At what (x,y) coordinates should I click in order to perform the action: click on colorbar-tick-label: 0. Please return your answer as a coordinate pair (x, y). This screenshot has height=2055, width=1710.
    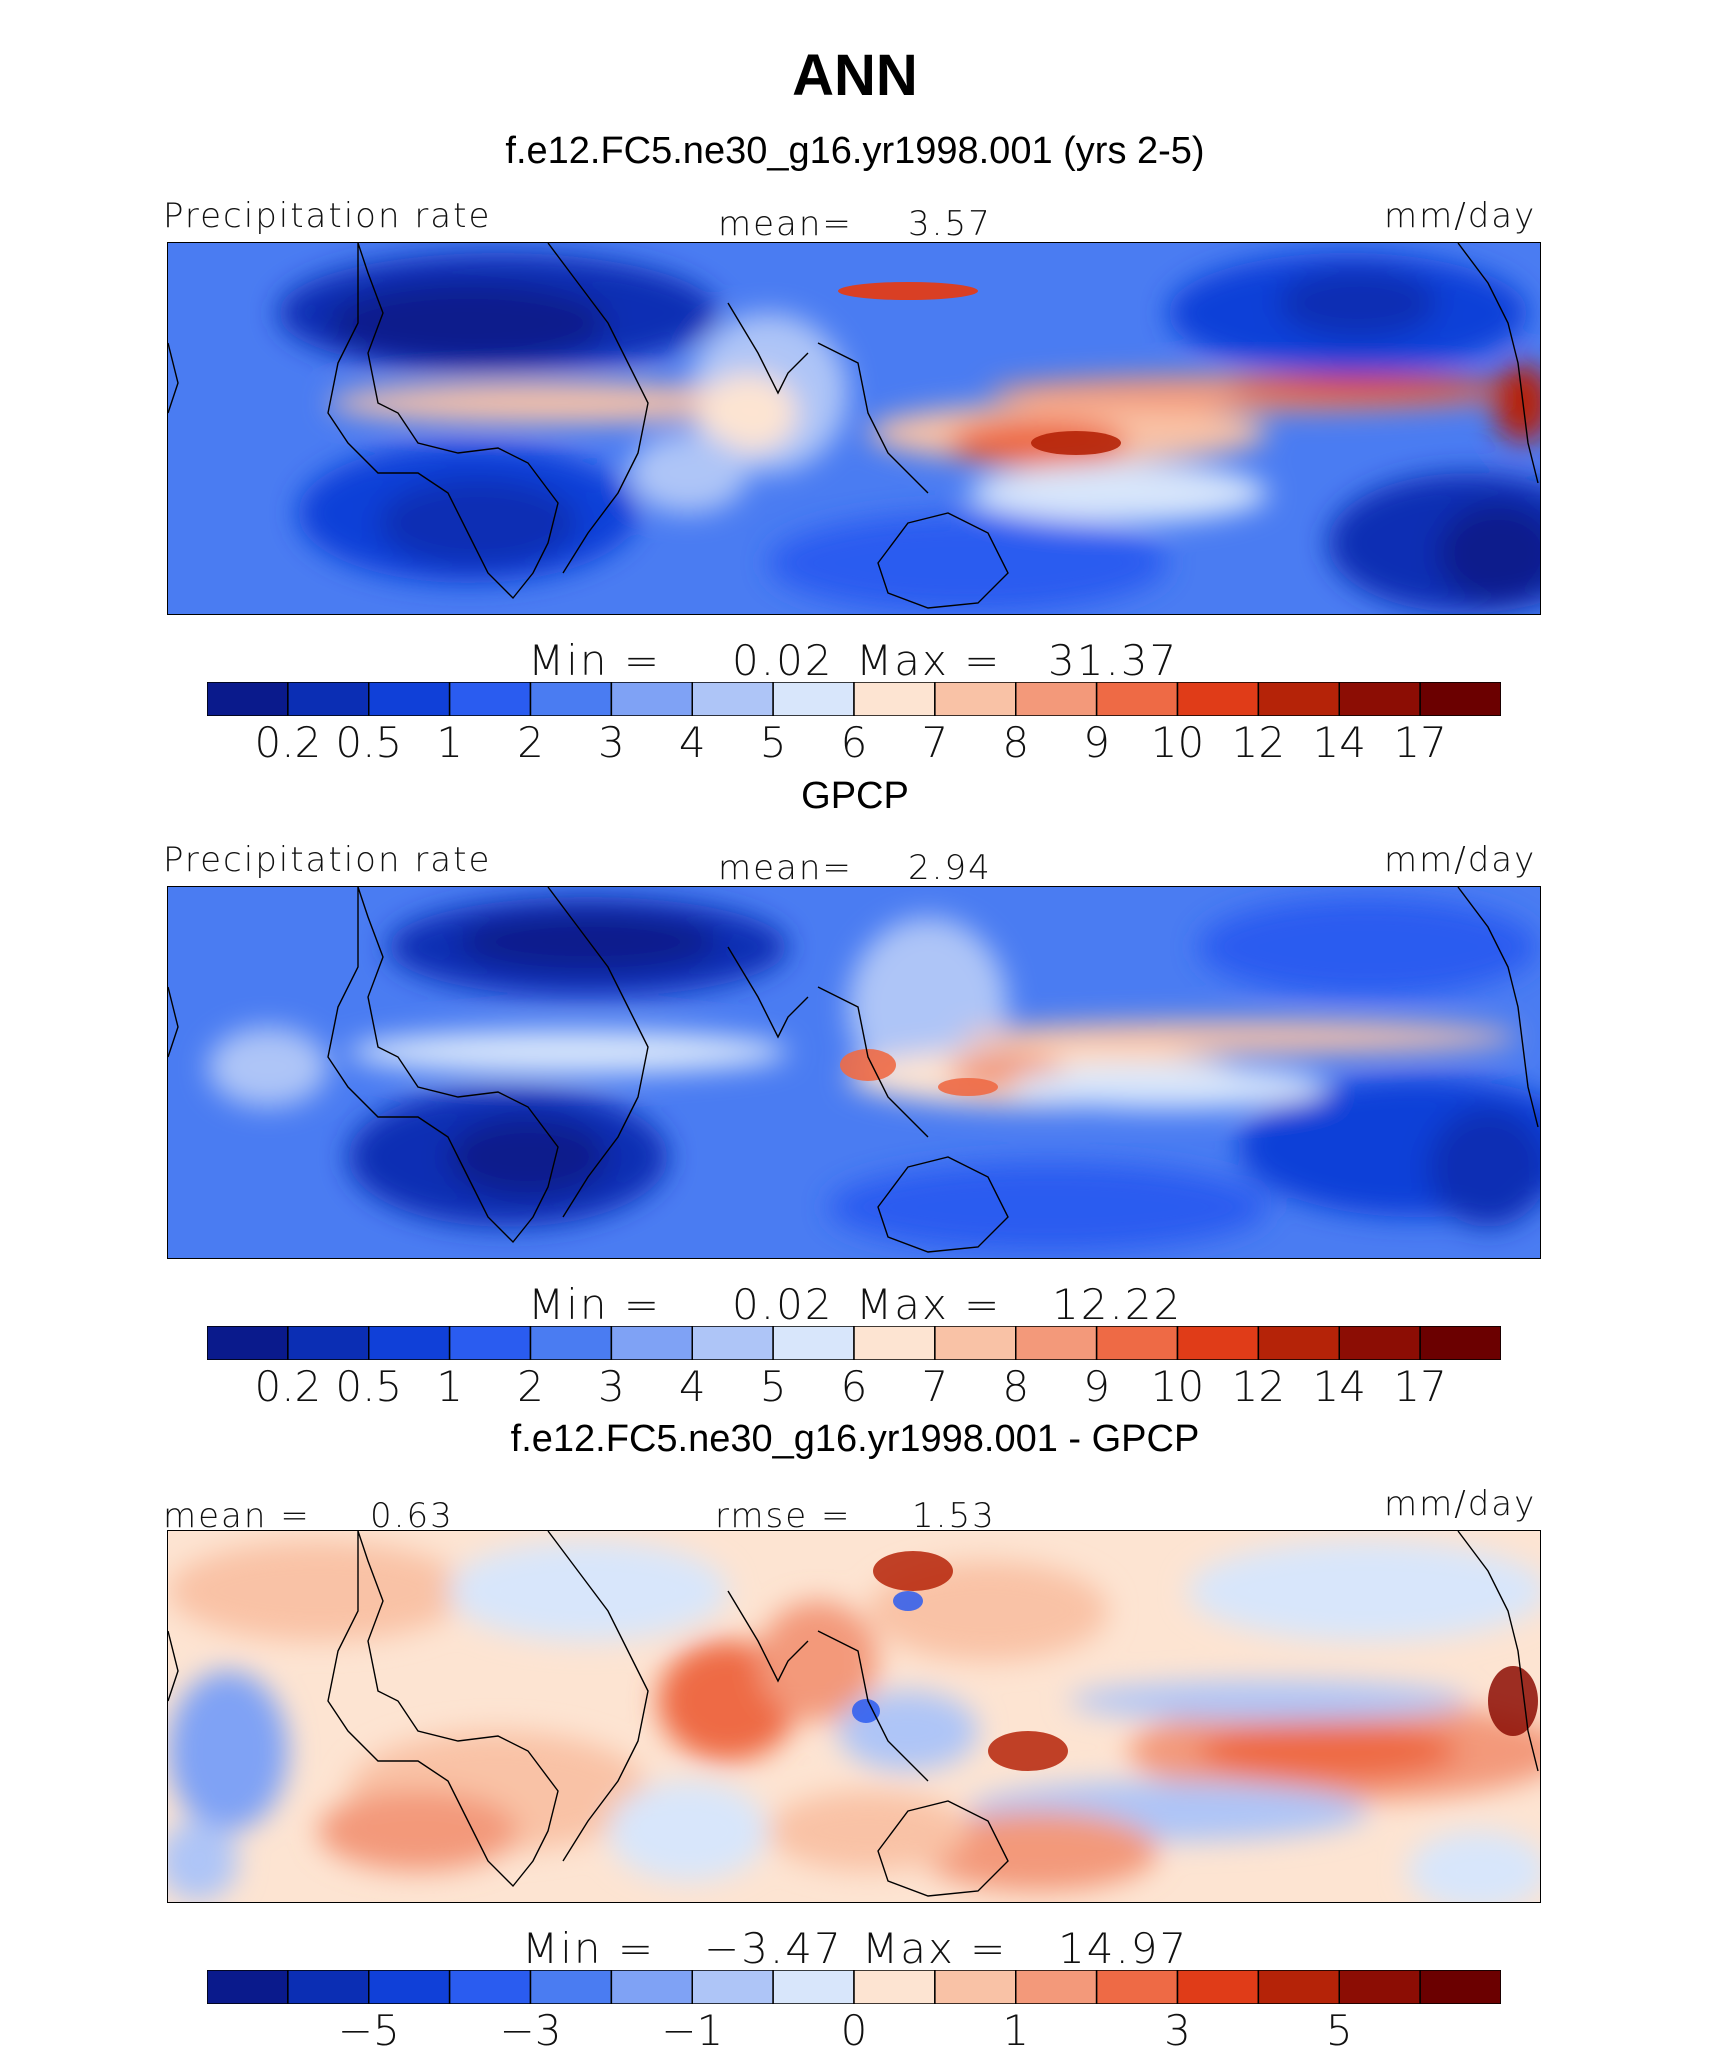
    Looking at the image, I should click on (854, 2030).